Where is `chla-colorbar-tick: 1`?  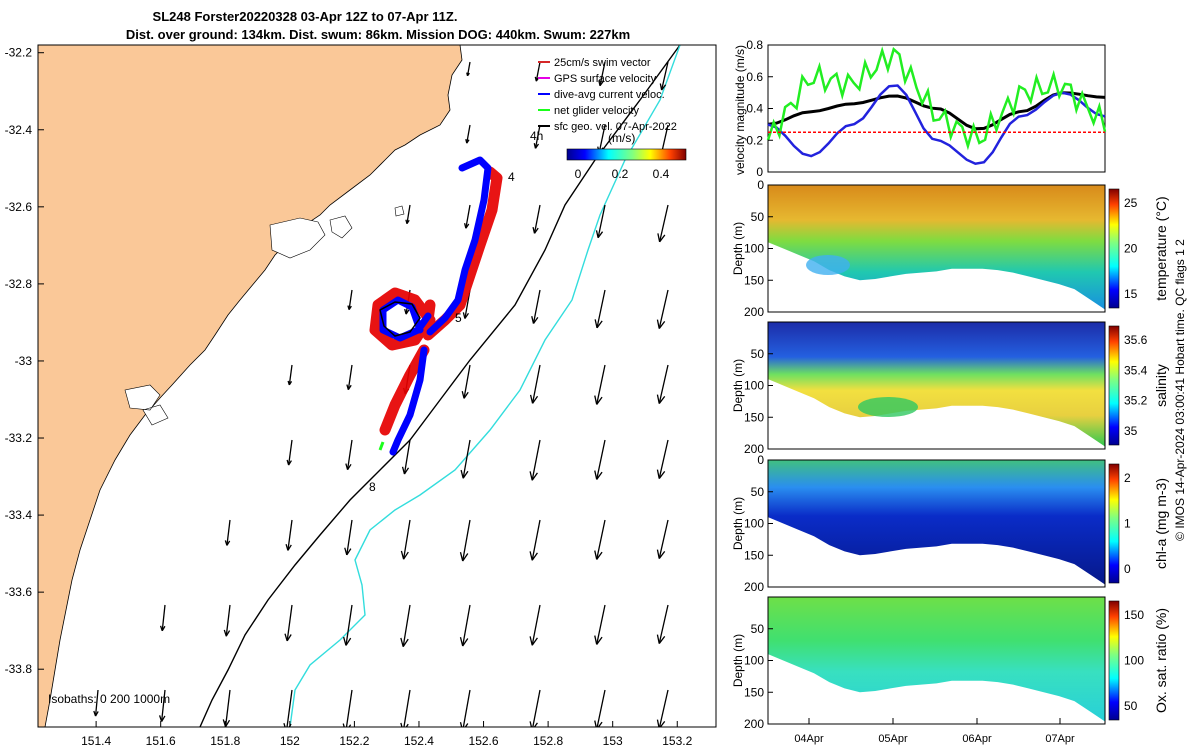
chla-colorbar-tick: 1 is located at coordinates (1127, 524).